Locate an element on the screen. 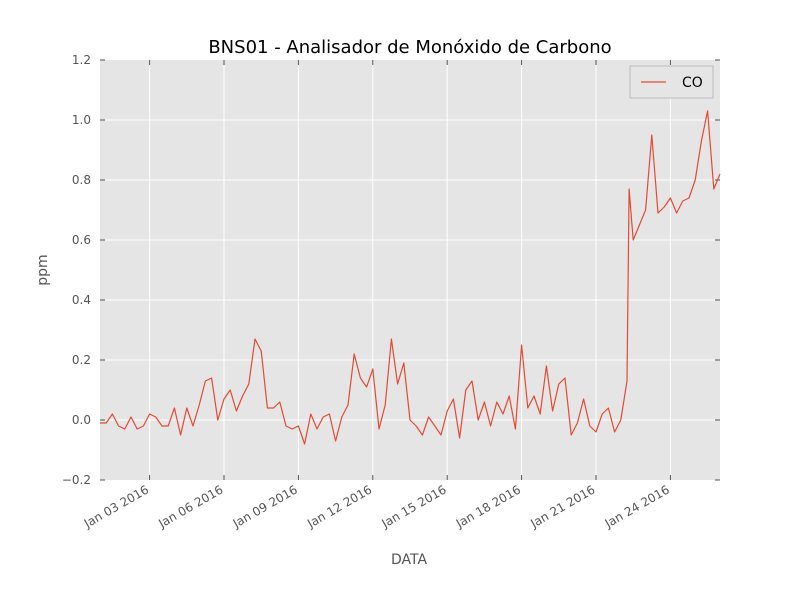 This screenshot has width=800, height=600. y-tick-label: 0.2 is located at coordinates (81, 360).